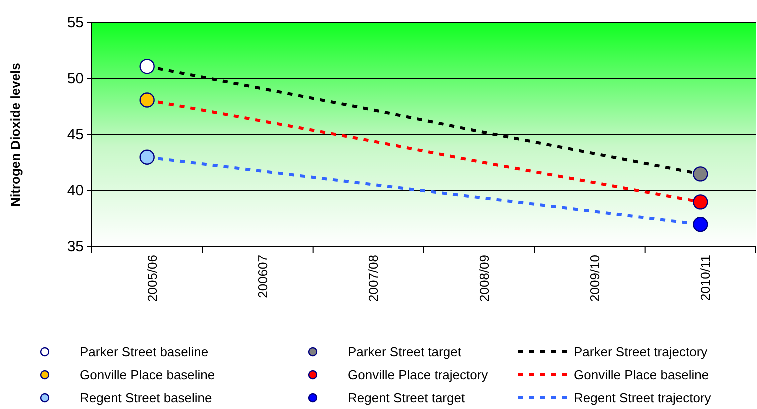 Image resolution: width=757 pixels, height=409 pixels. Describe the element at coordinates (405, 352) in the screenshot. I see `legend-label: Parker Street target` at that location.